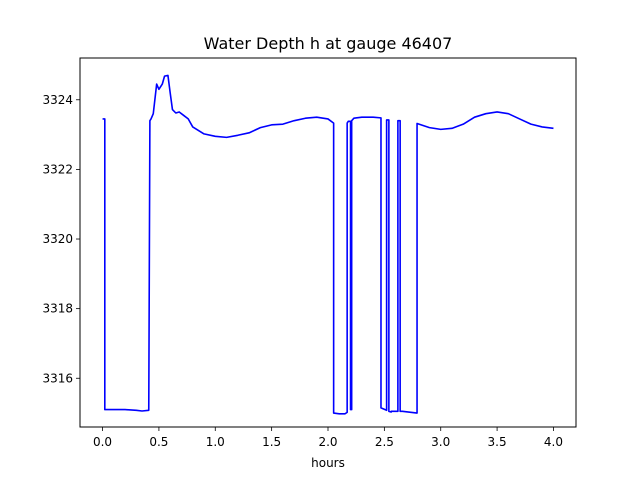  Describe the element at coordinates (102, 442) in the screenshot. I see `x-tick-label: 0.0` at that location.